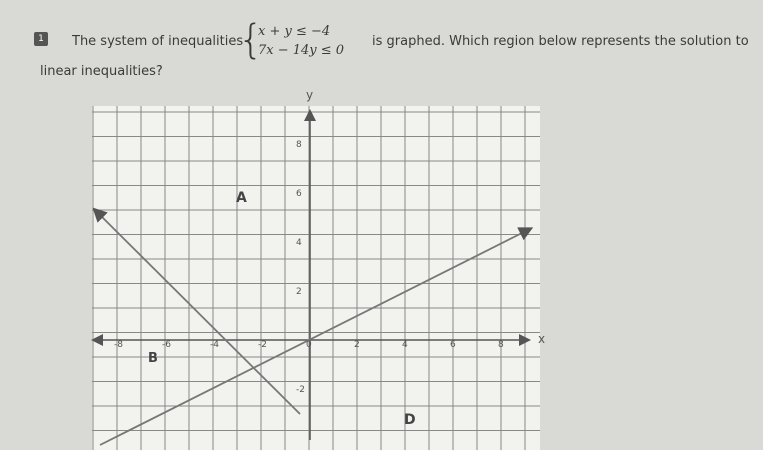 The width and height of the screenshot is (763, 450). I want to click on x-tick-label: -6, so click(166, 345).